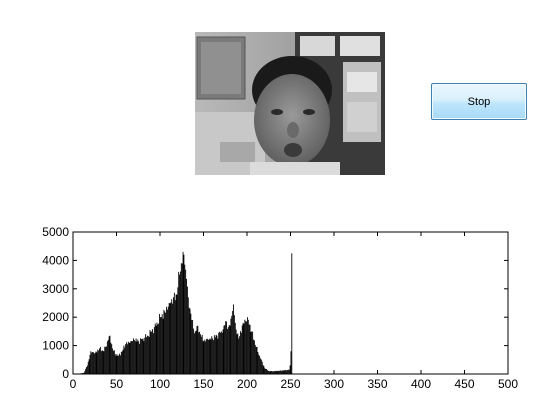 The width and height of the screenshot is (560, 420). I want to click on y-tick-label: 5000, so click(55, 232).